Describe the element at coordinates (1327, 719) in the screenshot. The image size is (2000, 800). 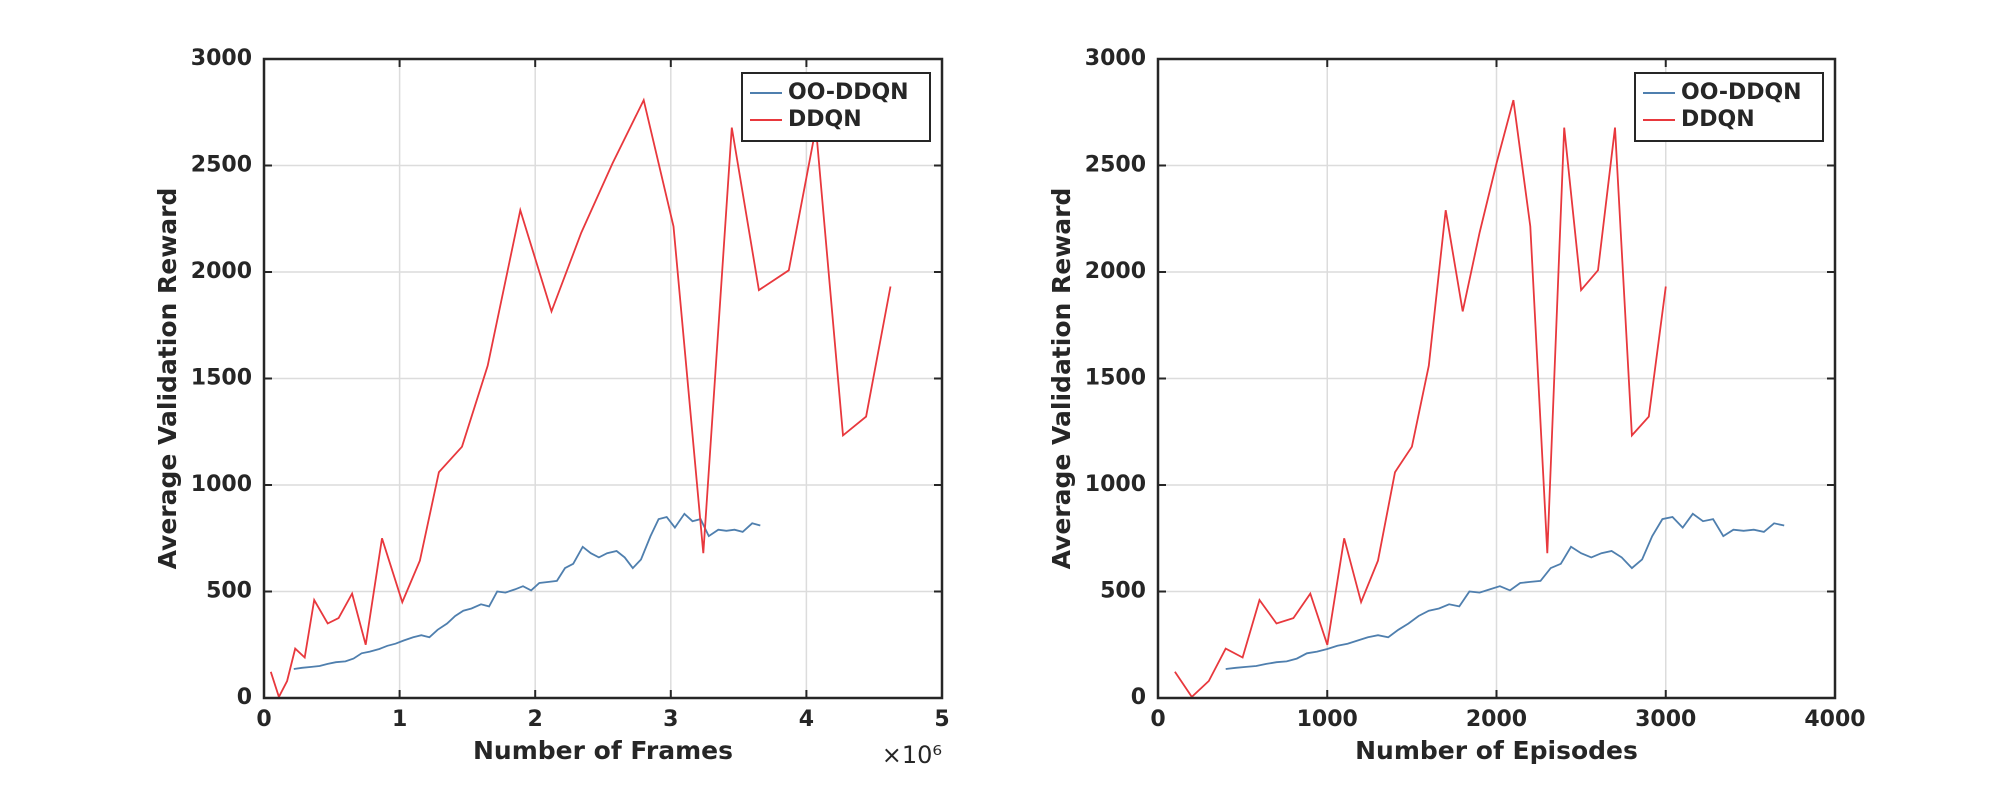
I see `x-tick-label: 1000` at that location.